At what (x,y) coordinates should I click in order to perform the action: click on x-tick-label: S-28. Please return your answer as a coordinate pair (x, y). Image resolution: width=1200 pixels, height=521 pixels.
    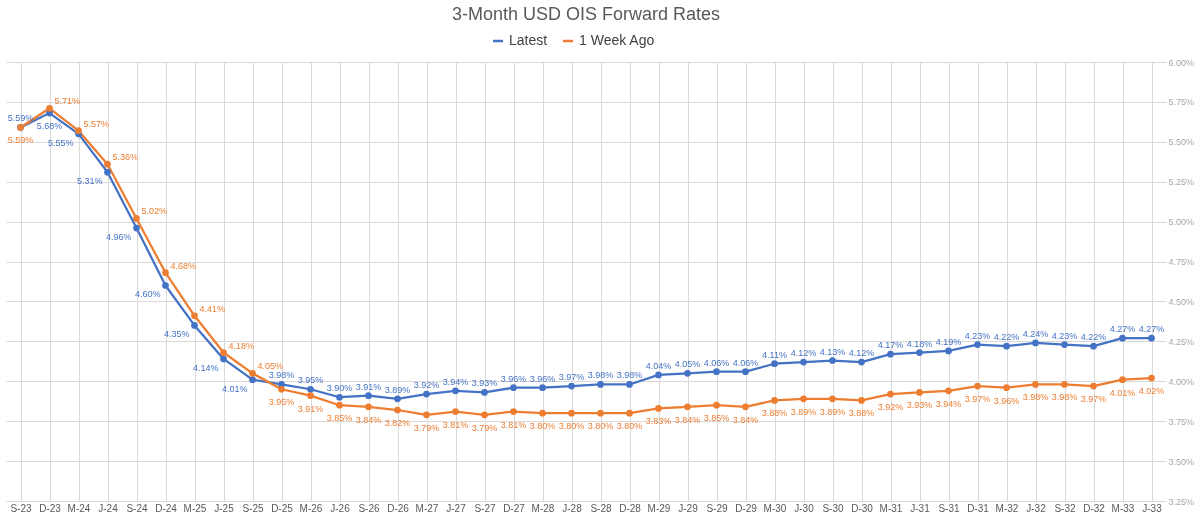
    Looking at the image, I should click on (601, 508).